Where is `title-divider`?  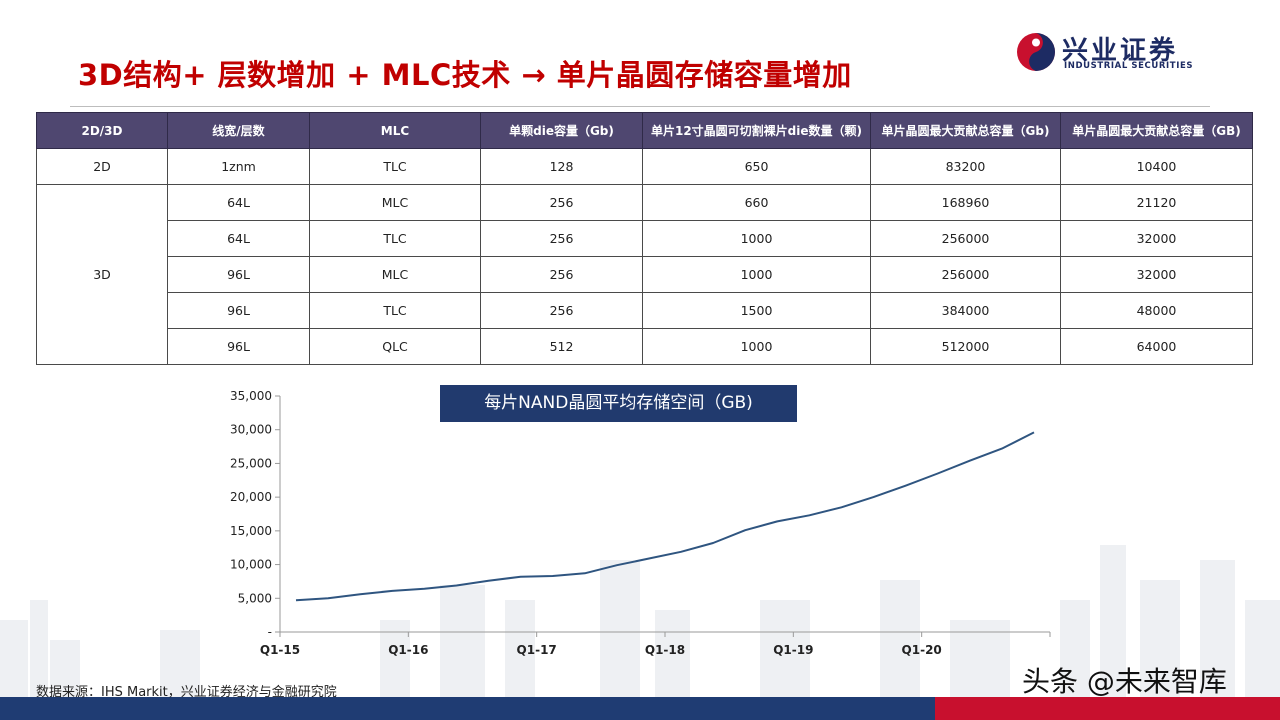 title-divider is located at coordinates (640, 106).